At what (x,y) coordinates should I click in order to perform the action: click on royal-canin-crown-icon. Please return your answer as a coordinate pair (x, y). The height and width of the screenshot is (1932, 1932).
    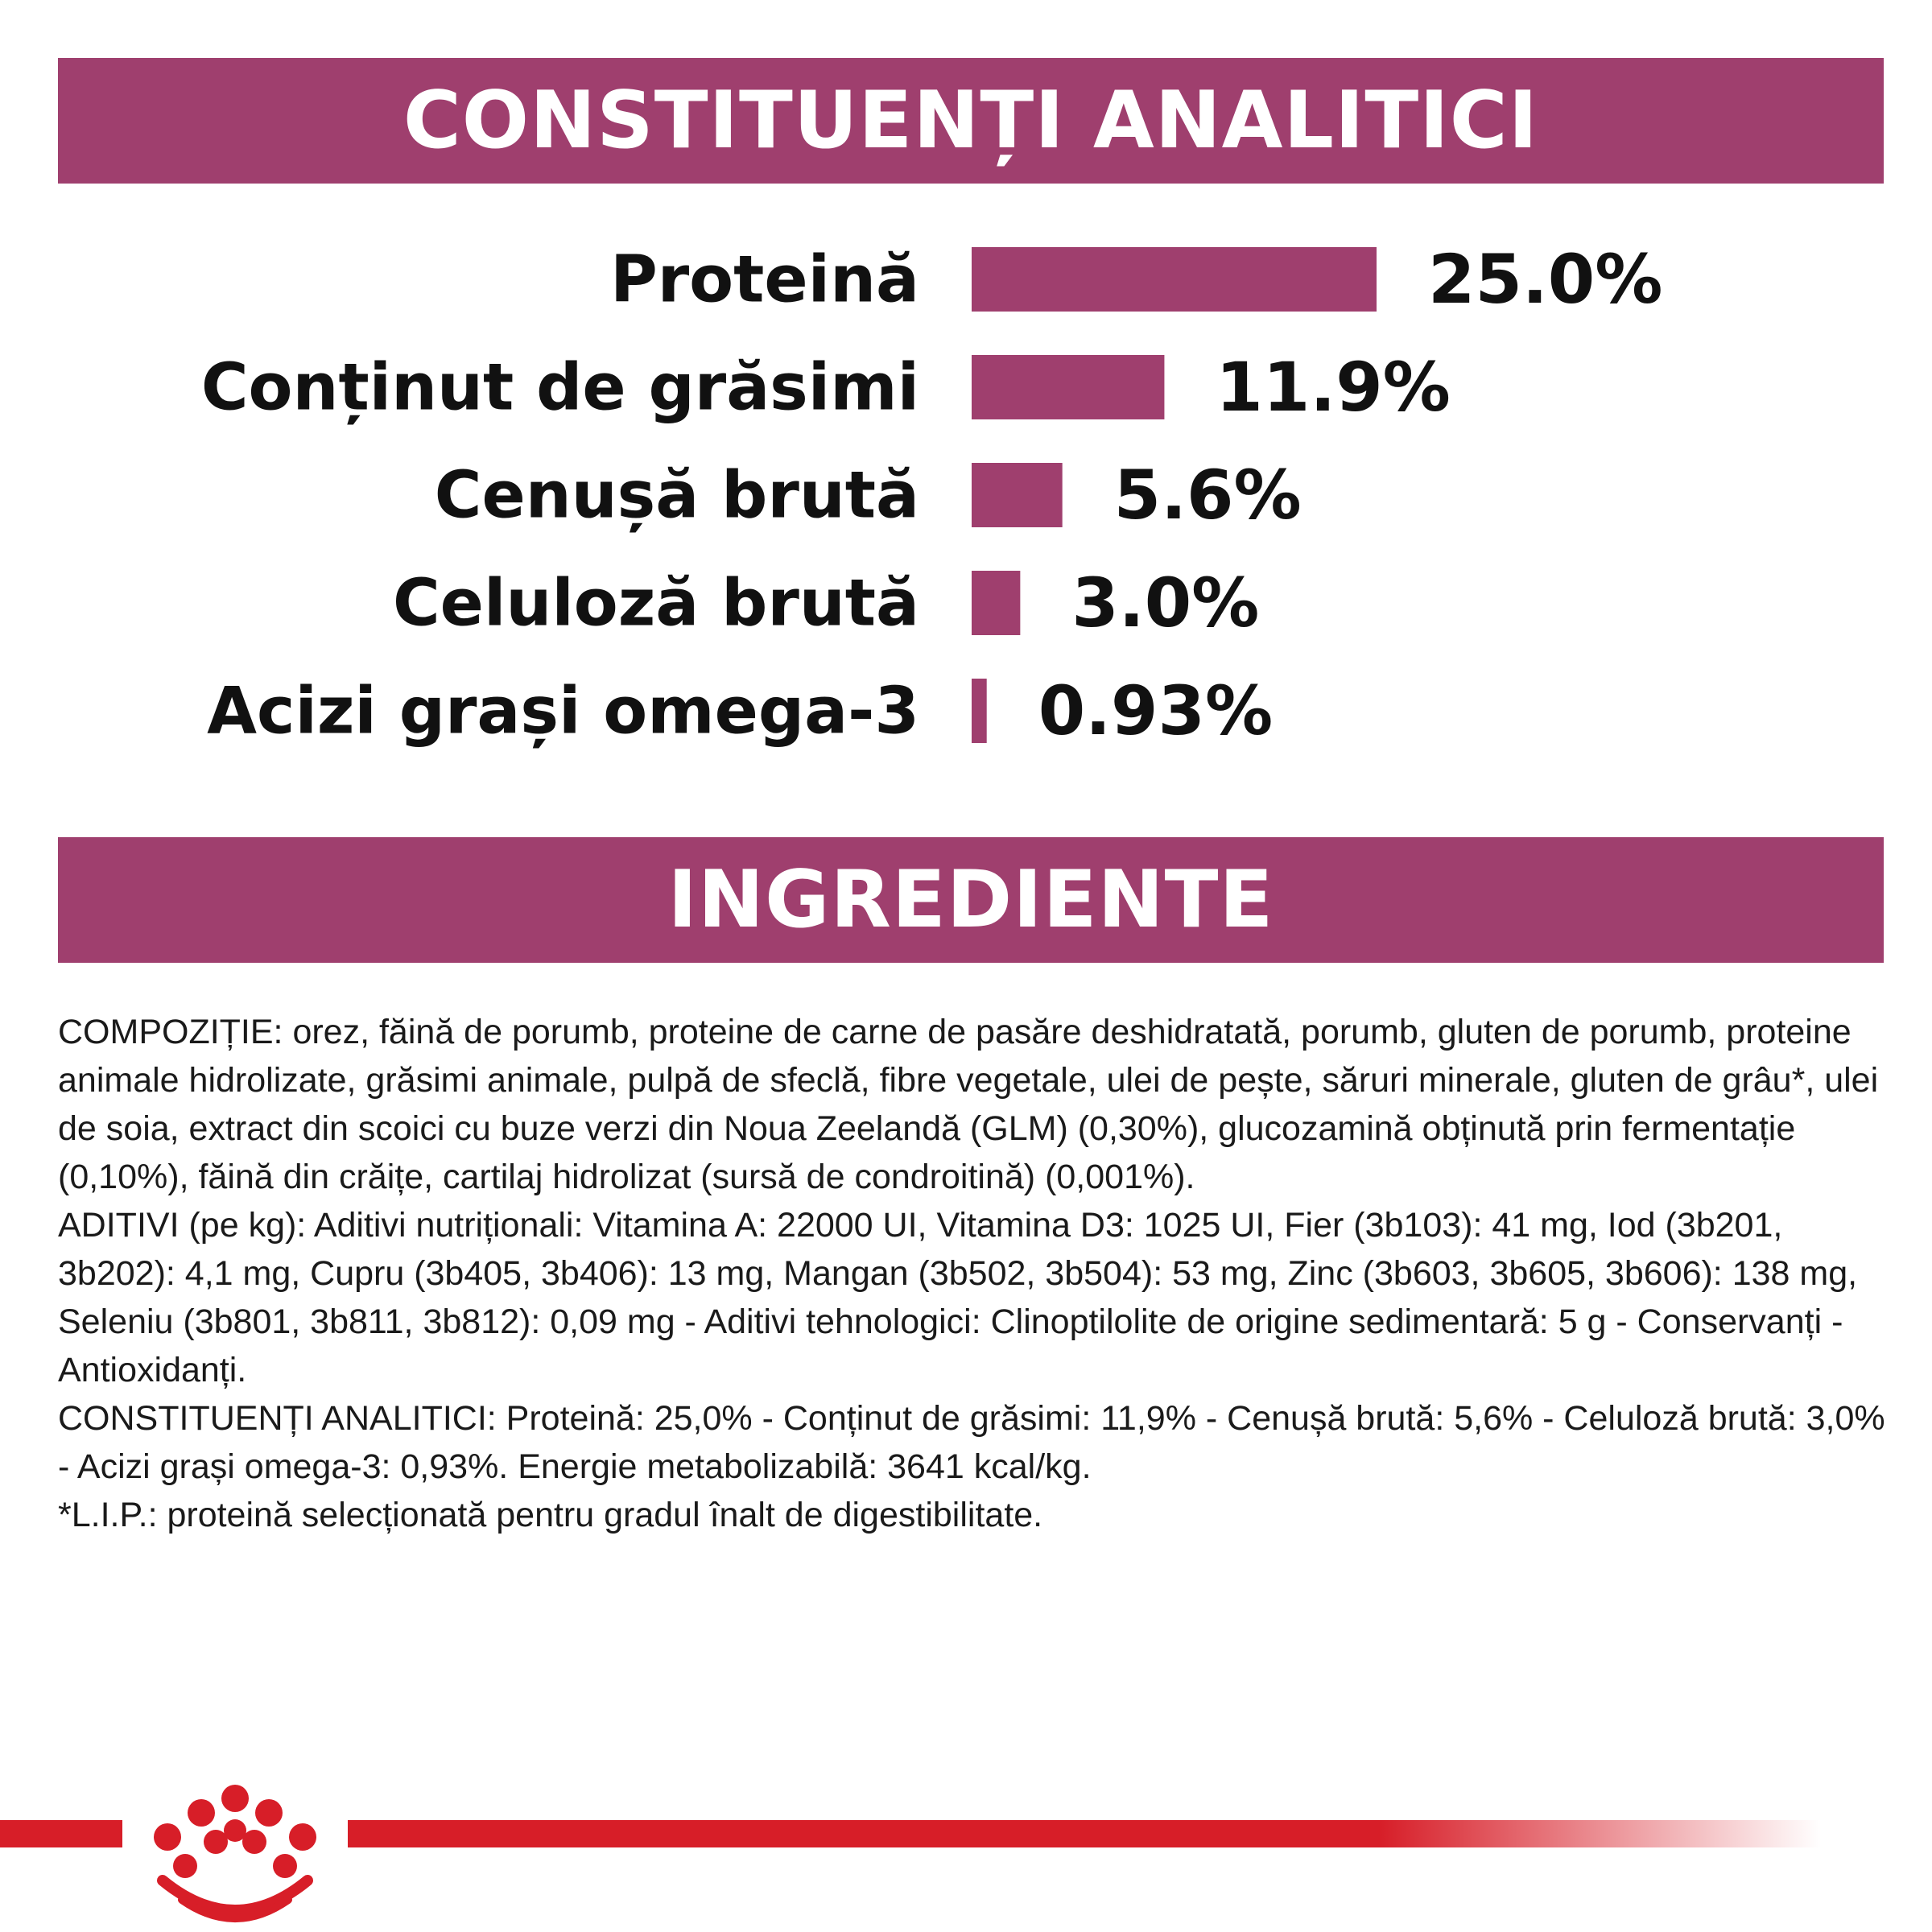
    Looking at the image, I should click on (235, 1853).